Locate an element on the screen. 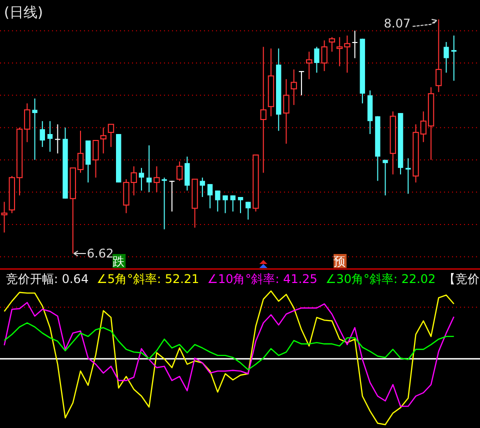  annotation: 8.07 is located at coordinates (397, 23).